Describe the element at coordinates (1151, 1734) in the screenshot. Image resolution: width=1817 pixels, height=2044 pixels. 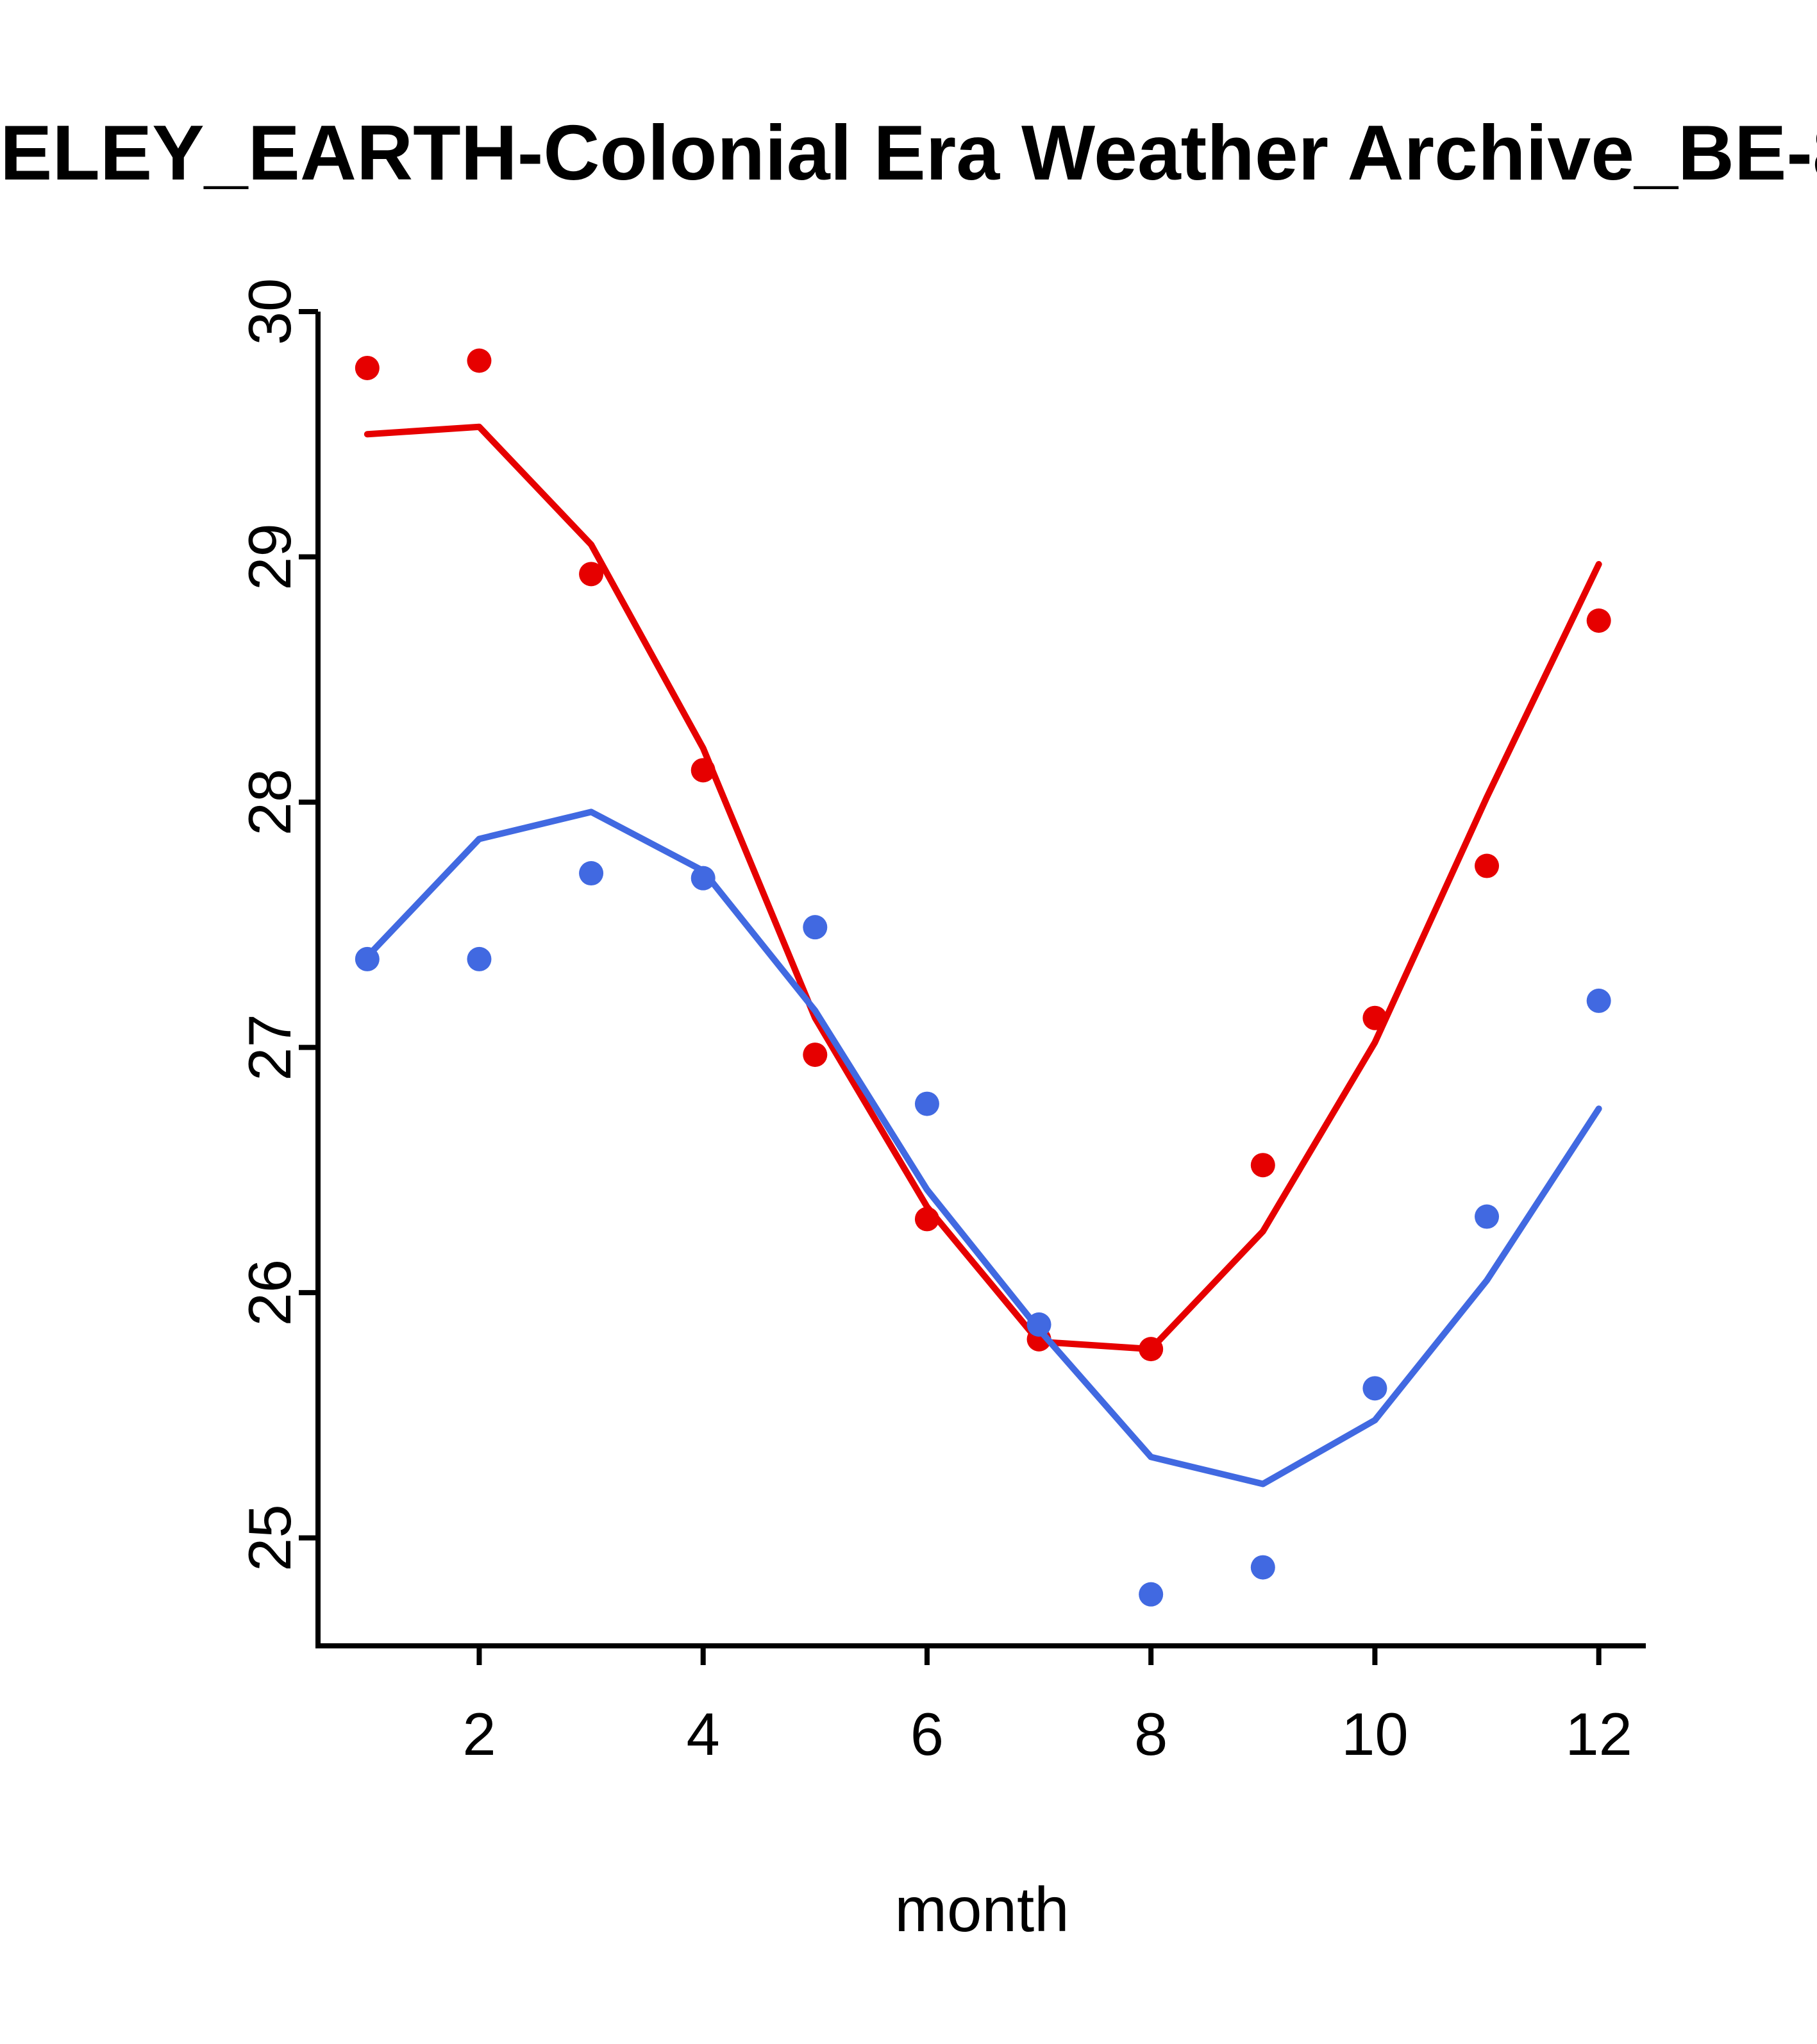
I see `x-tick-label: 8` at that location.